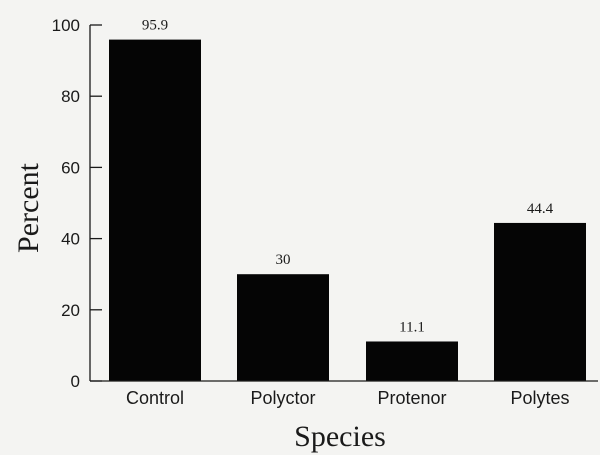 This screenshot has width=600, height=455. What do you see at coordinates (28, 207) in the screenshot?
I see `y-axis-title: Percent` at bounding box center [28, 207].